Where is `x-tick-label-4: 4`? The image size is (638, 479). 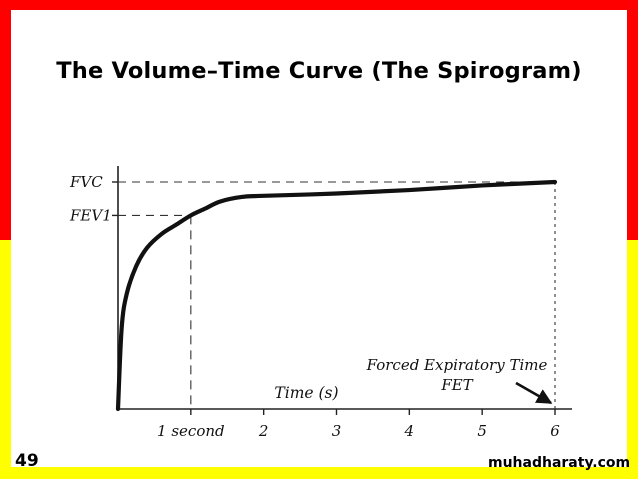 x-tick-label-4: 4 is located at coordinates (409, 431).